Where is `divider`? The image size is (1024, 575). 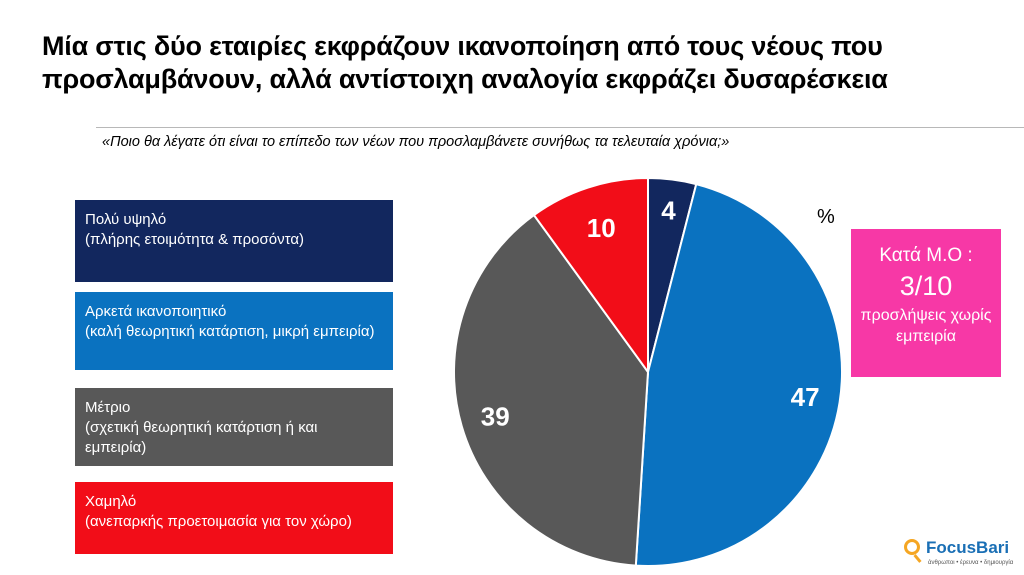 divider is located at coordinates (560, 127).